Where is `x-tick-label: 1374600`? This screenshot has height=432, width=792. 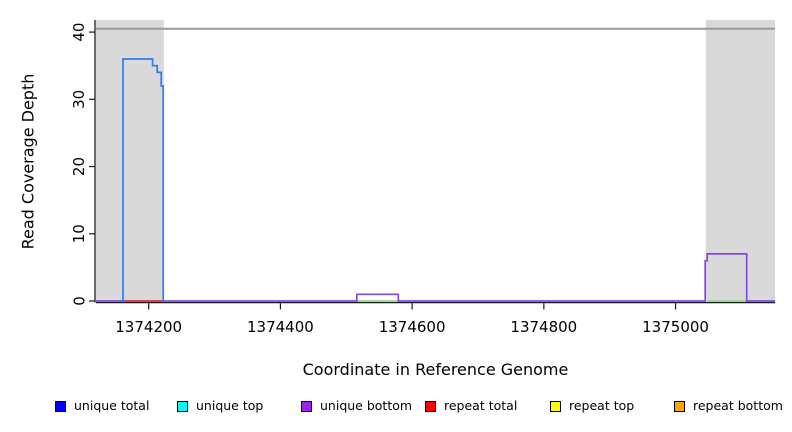
x-tick-label: 1374600 is located at coordinates (412, 327).